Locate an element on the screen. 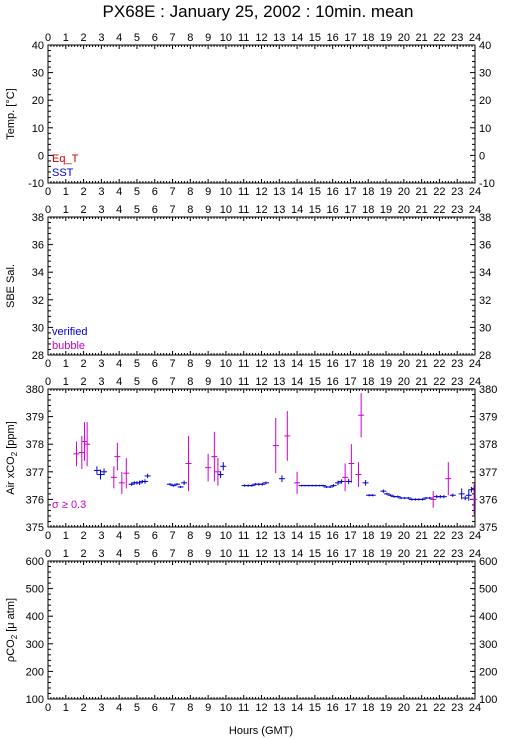 Image resolution: width=509 pixels, height=739 pixels. y-tick-label: 377 is located at coordinates (35, 473).